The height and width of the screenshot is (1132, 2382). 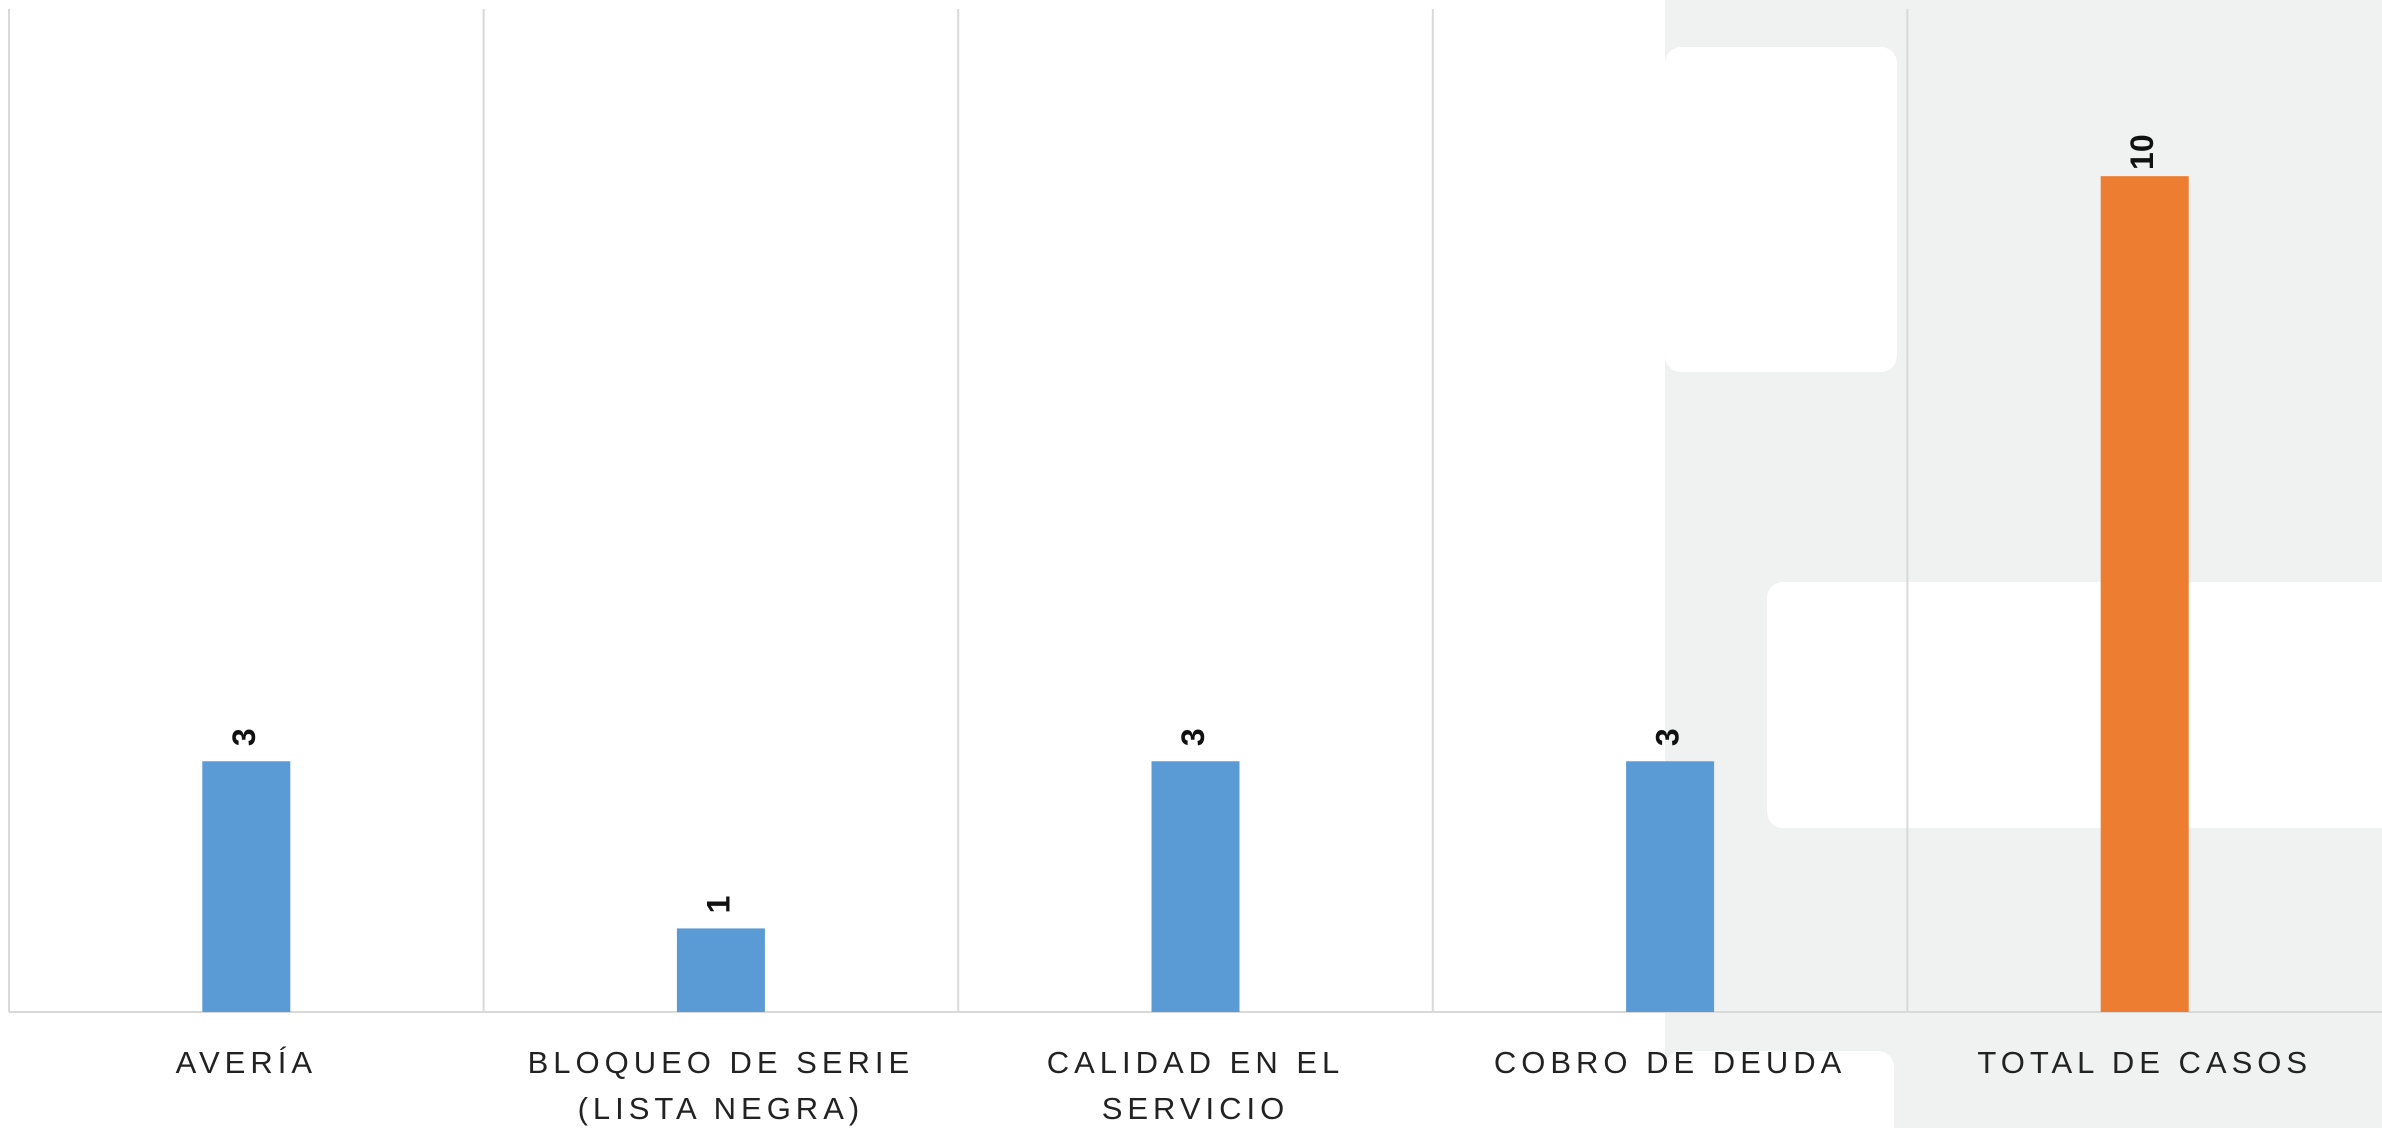 I want to click on x-tick-label: TOTAL DE CASOS, so click(x=2145, y=1062).